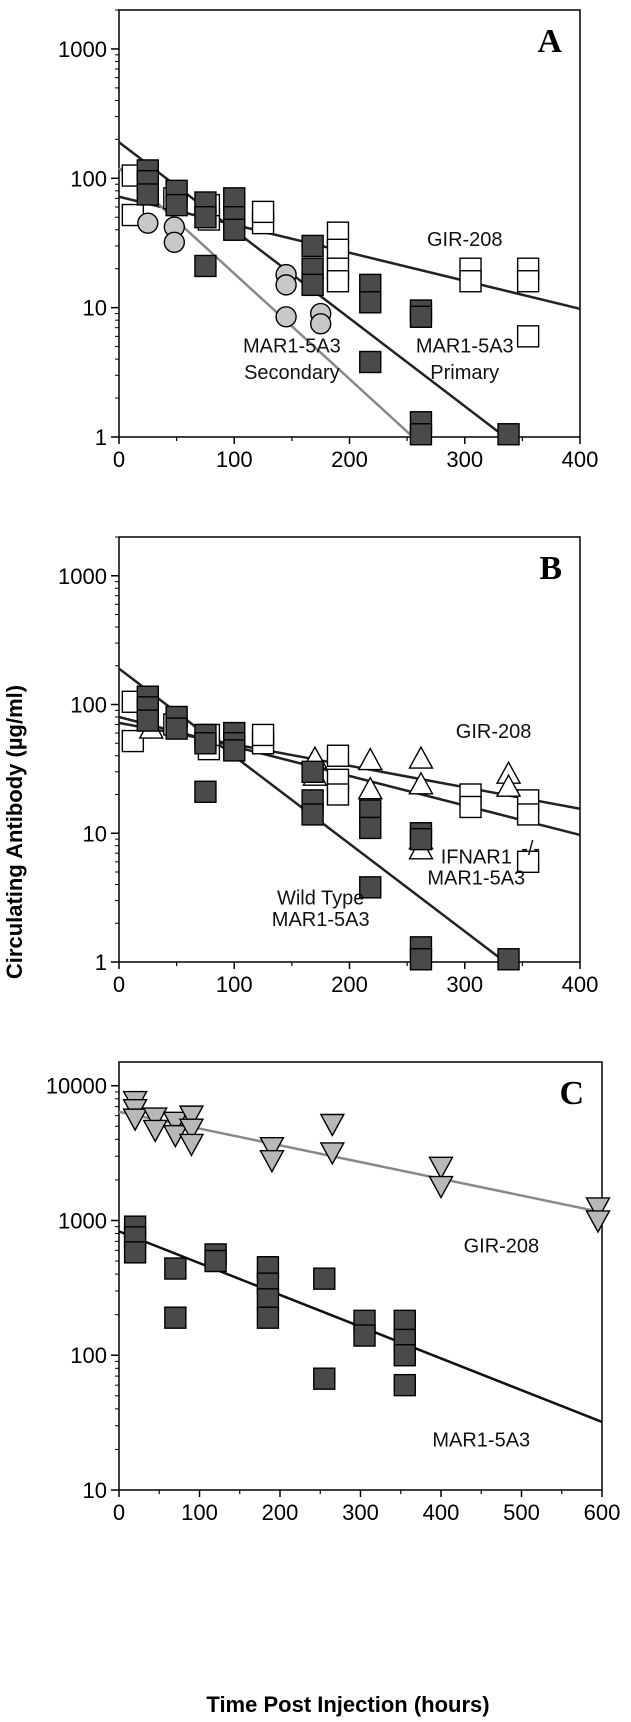 This screenshot has width=631, height=1722. What do you see at coordinates (550, 568) in the screenshot?
I see `panel-letter: B` at bounding box center [550, 568].